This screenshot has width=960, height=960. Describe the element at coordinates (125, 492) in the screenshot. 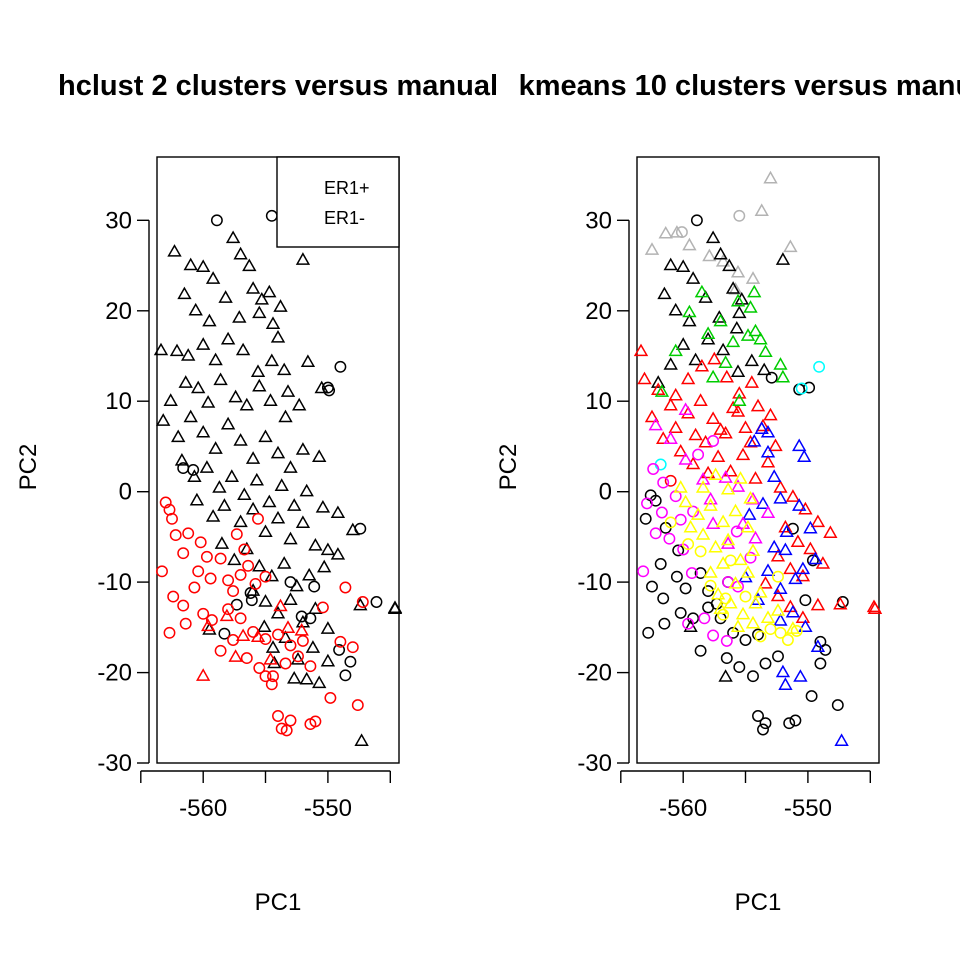

I see `y-tick-label: 0` at that location.